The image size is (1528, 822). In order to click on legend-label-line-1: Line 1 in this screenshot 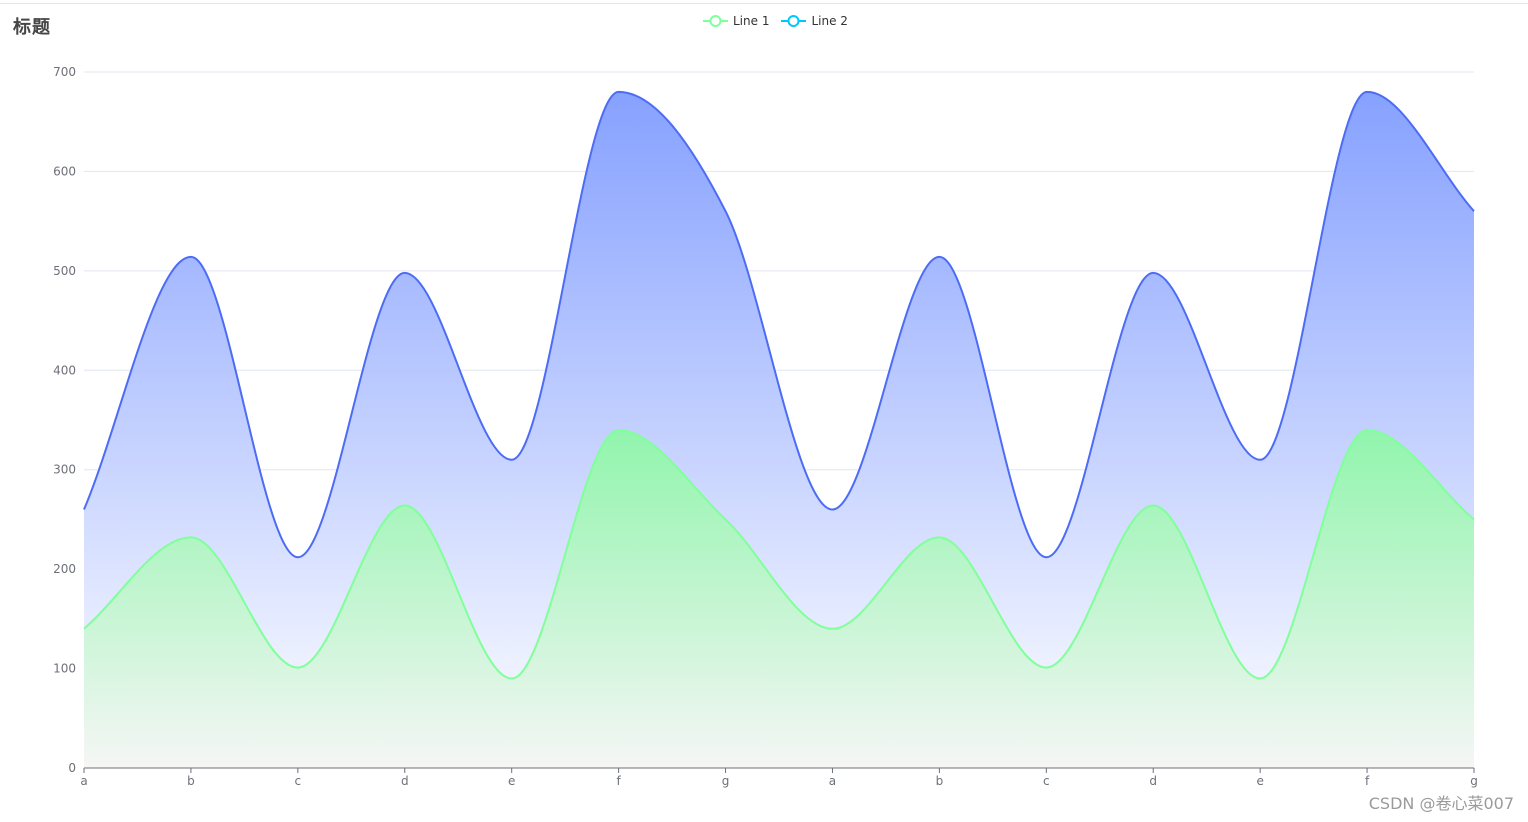, I will do `click(751, 21)`.